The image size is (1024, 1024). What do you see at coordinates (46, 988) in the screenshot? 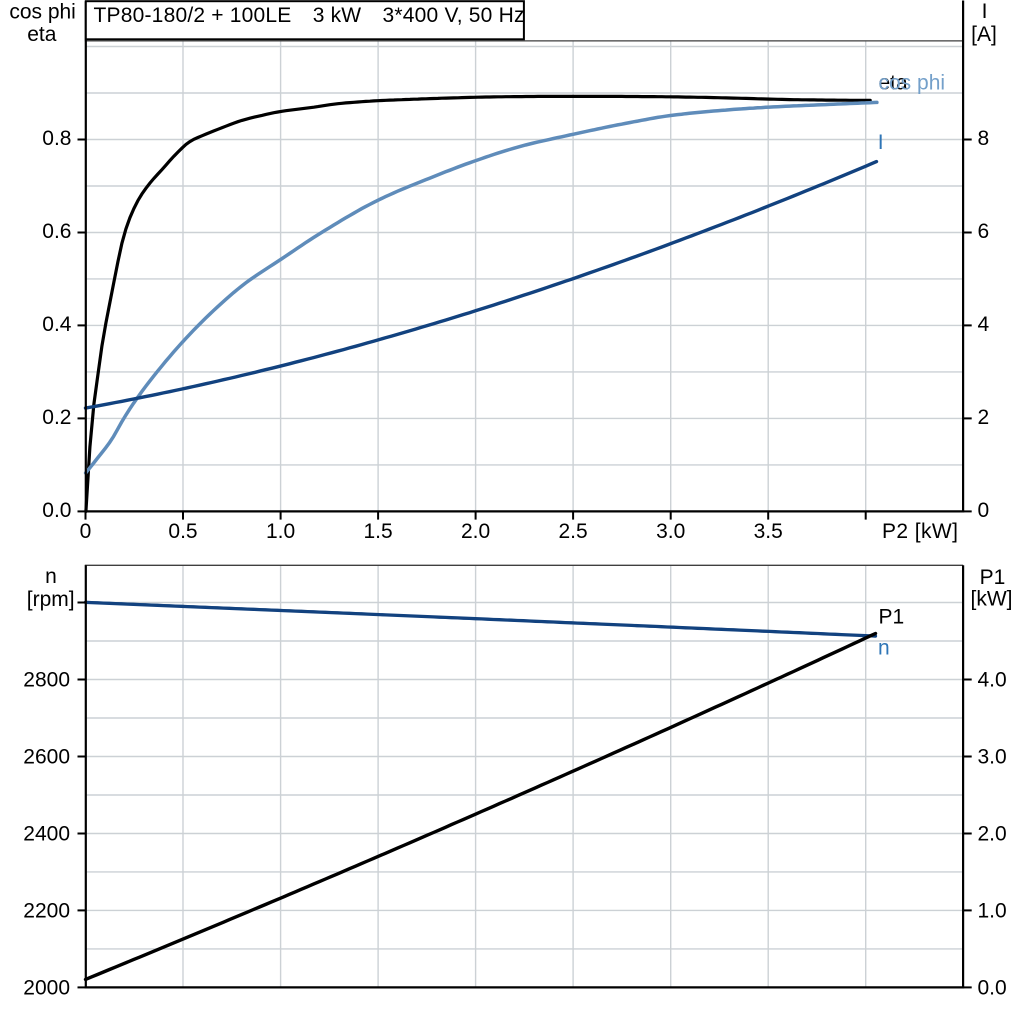
I see `svg-text: 2000` at bounding box center [46, 988].